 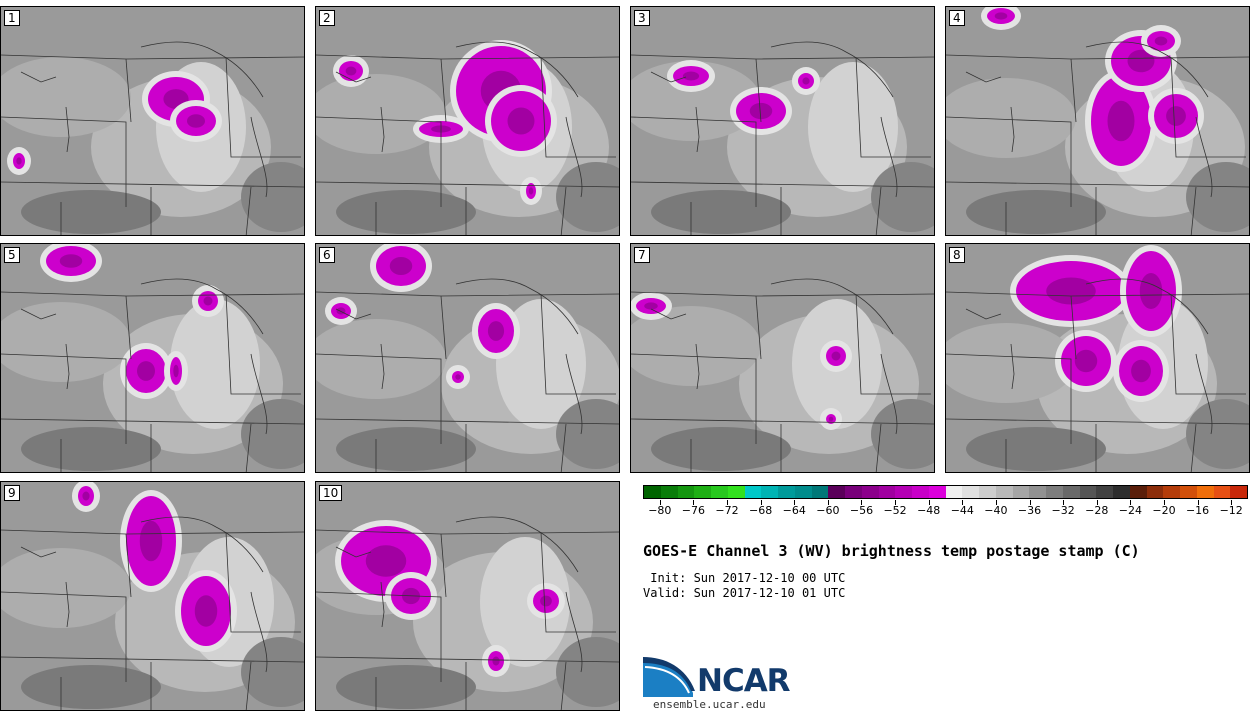 I want to click on panel-number: 1, so click(x=12, y=18).